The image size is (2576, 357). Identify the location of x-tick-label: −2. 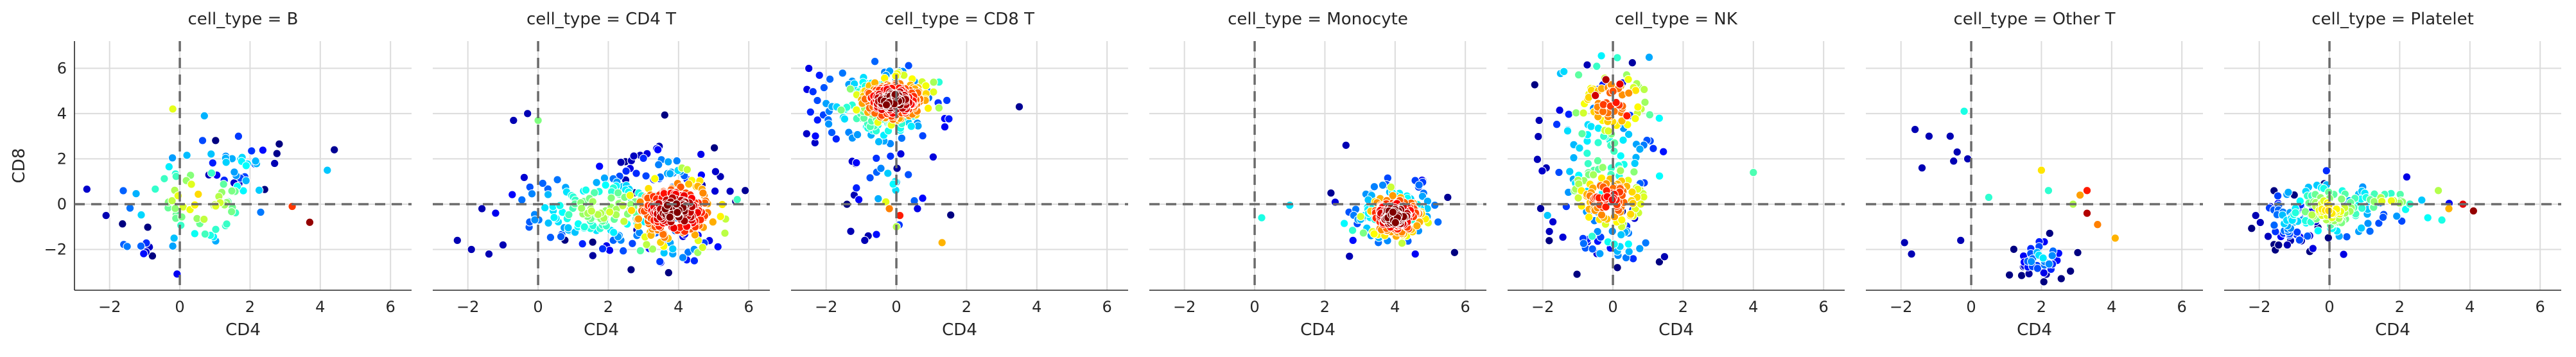
(2259, 307).